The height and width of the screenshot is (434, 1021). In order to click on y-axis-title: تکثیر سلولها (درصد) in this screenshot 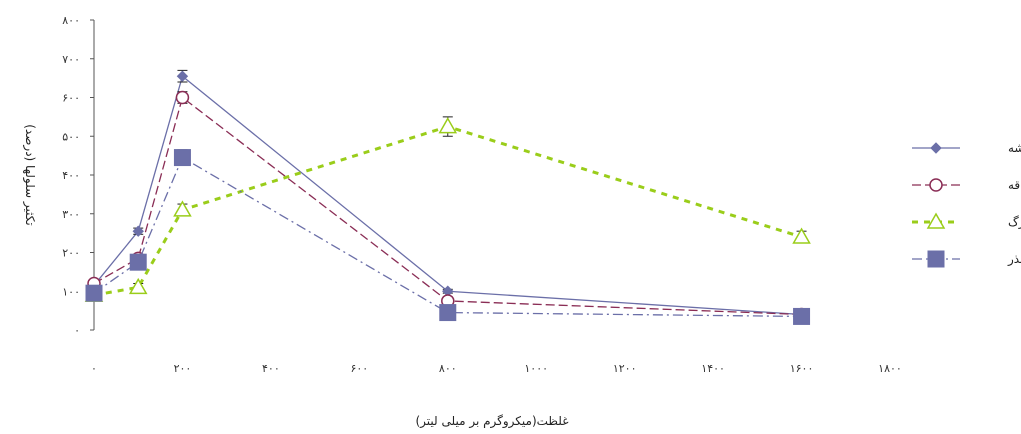, I will do `click(29, 175)`.